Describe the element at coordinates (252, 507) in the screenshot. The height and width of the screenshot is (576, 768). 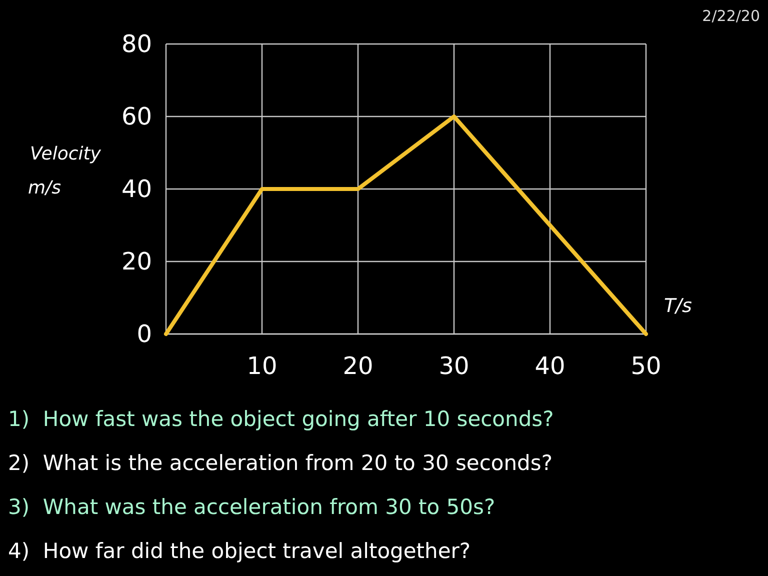
I see `text: 3) What was the acceleration from 30 to 50s?` at that location.